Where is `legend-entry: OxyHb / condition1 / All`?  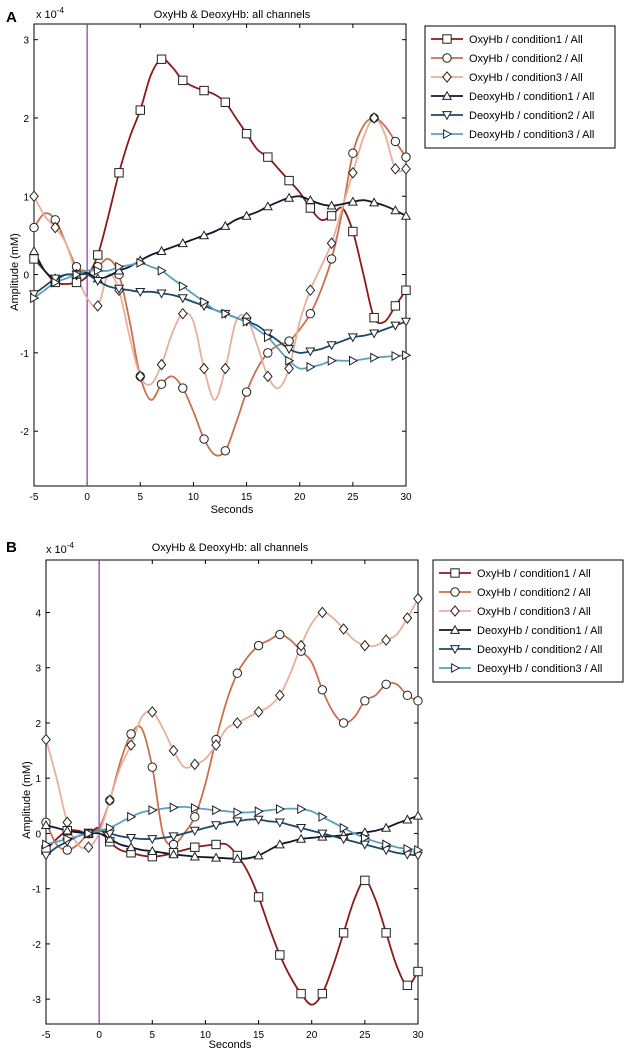
legend-entry: OxyHb / condition1 / All is located at coordinates (534, 574).